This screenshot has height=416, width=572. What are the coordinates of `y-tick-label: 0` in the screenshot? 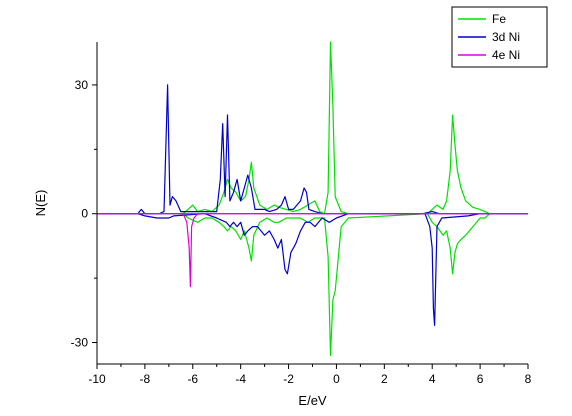 It's located at (84, 214).